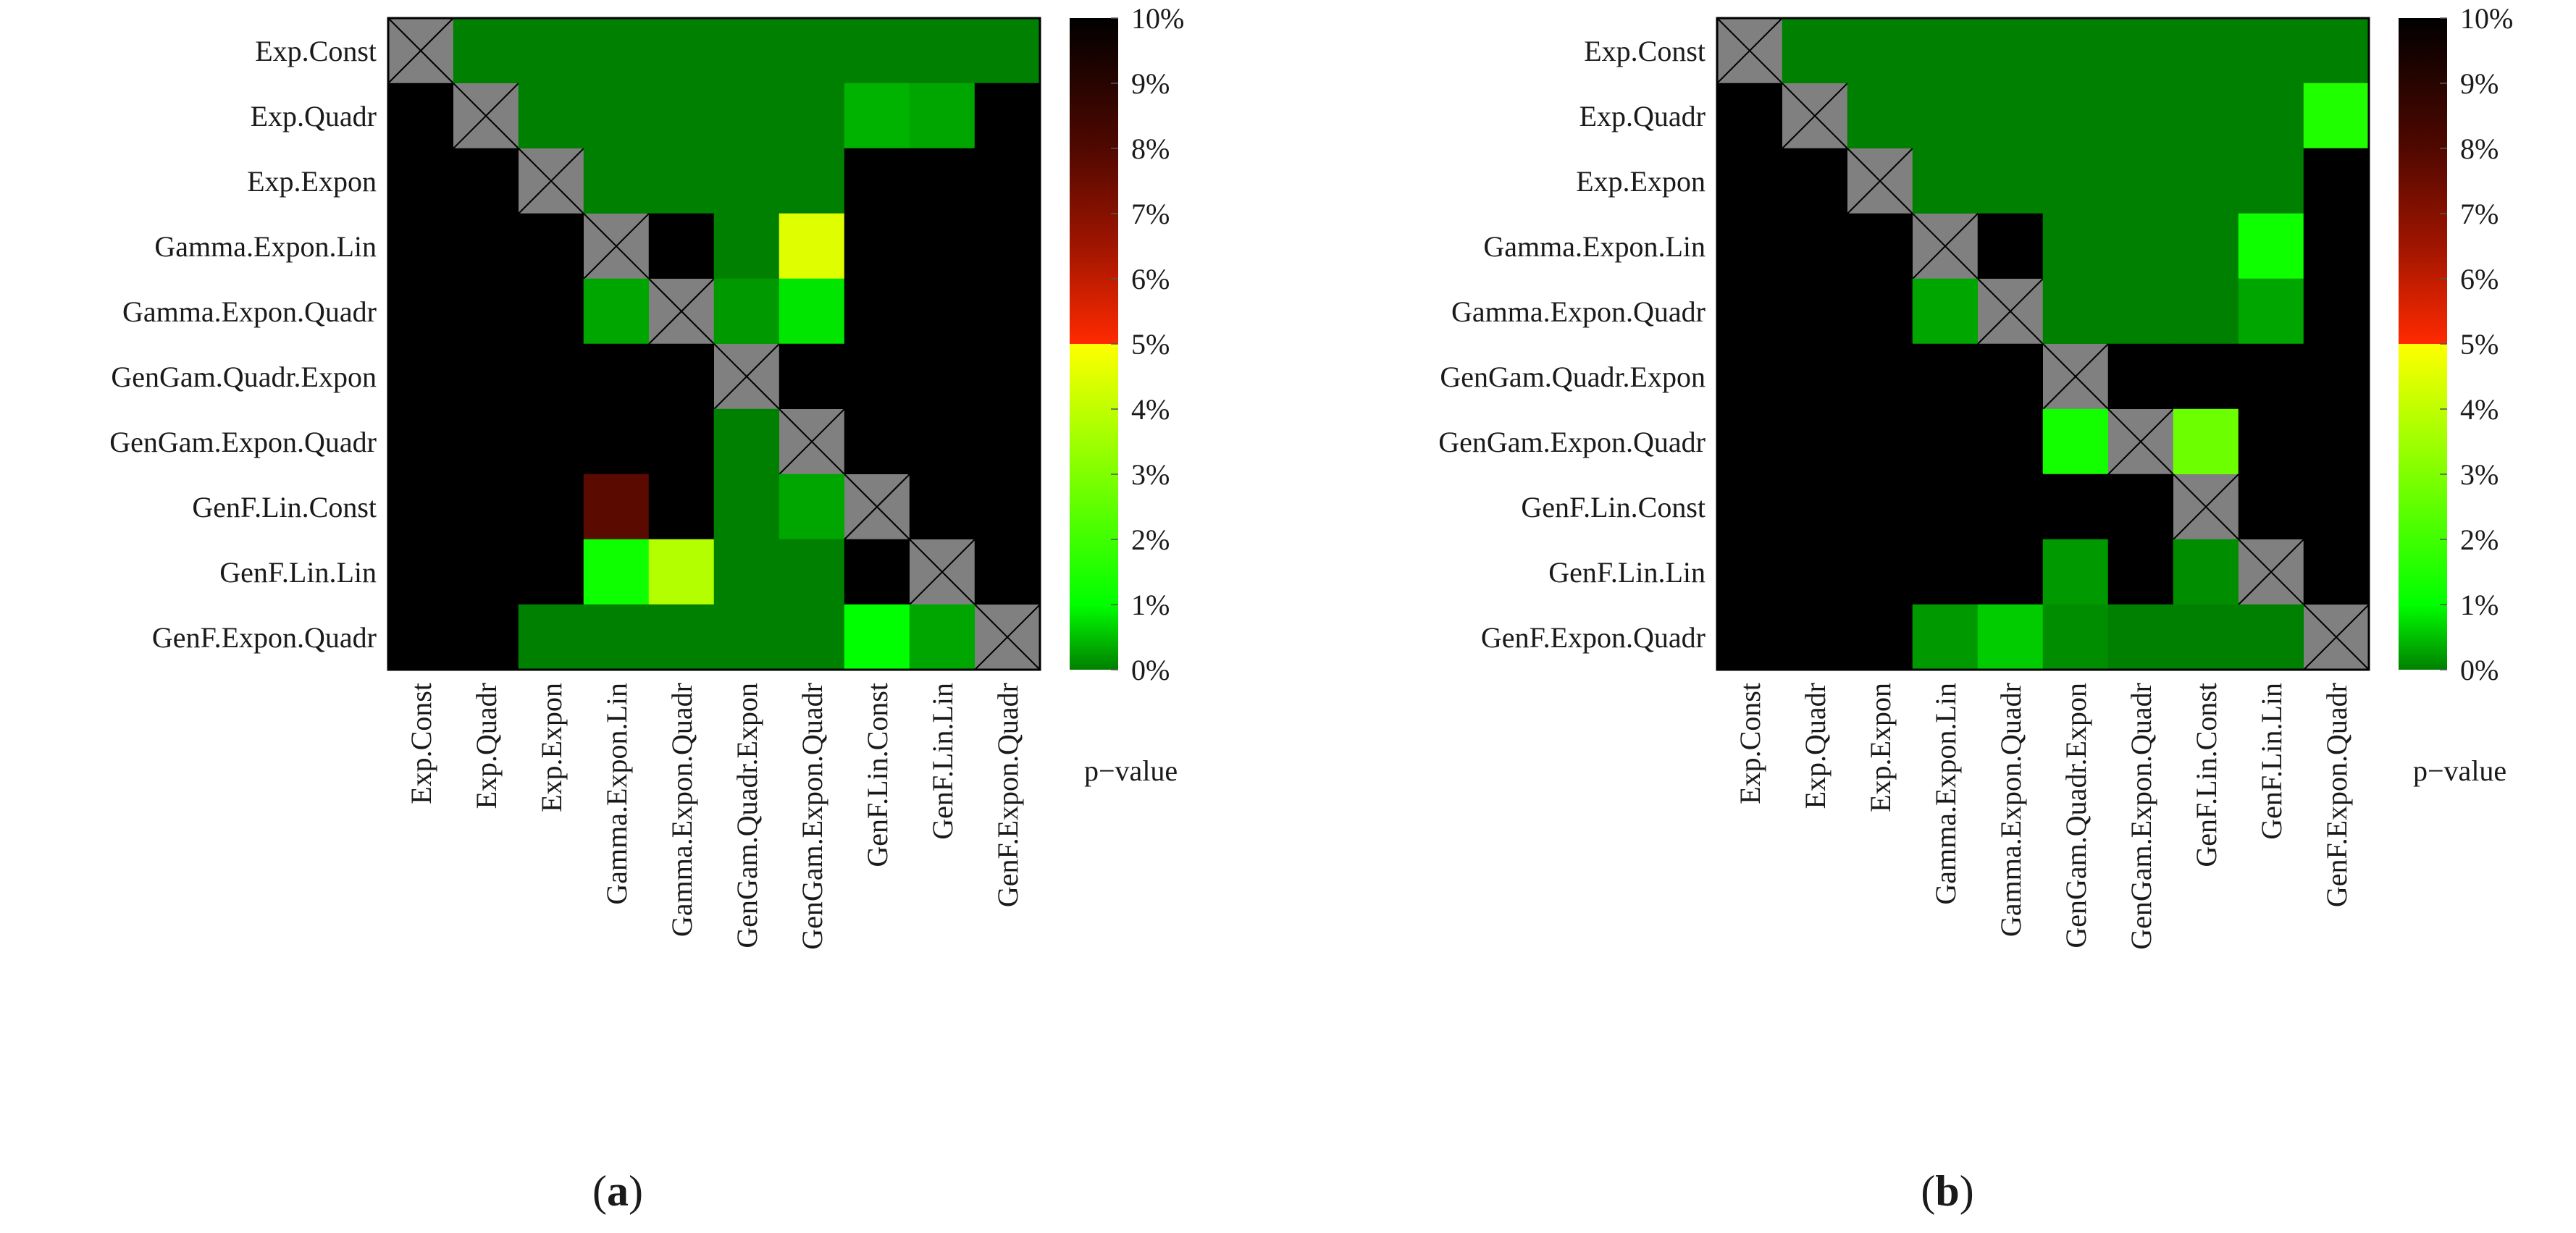 The height and width of the screenshot is (1233, 2576). I want to click on column-label: Exp.Const, so click(1750, 744).